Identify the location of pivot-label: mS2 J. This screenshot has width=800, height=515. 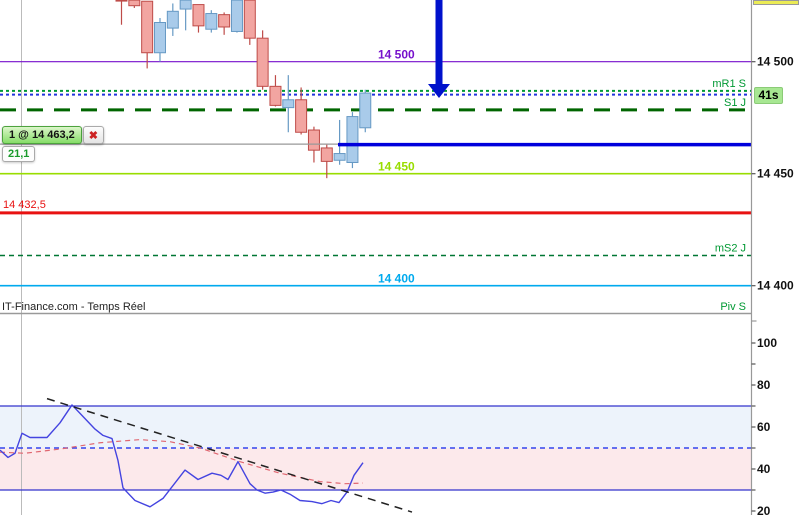
(730, 248).